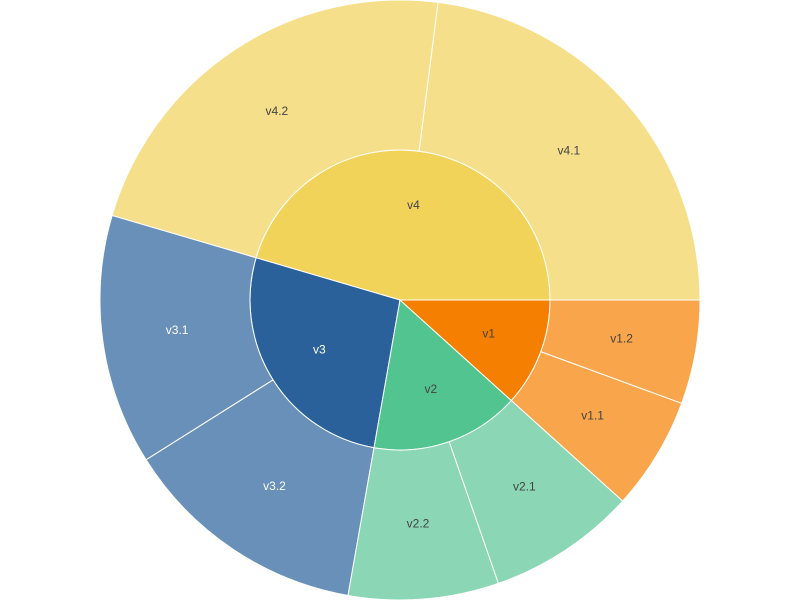 This screenshot has height=600, width=800. Describe the element at coordinates (621, 339) in the screenshot. I see `outer-label: v1.2` at that location.